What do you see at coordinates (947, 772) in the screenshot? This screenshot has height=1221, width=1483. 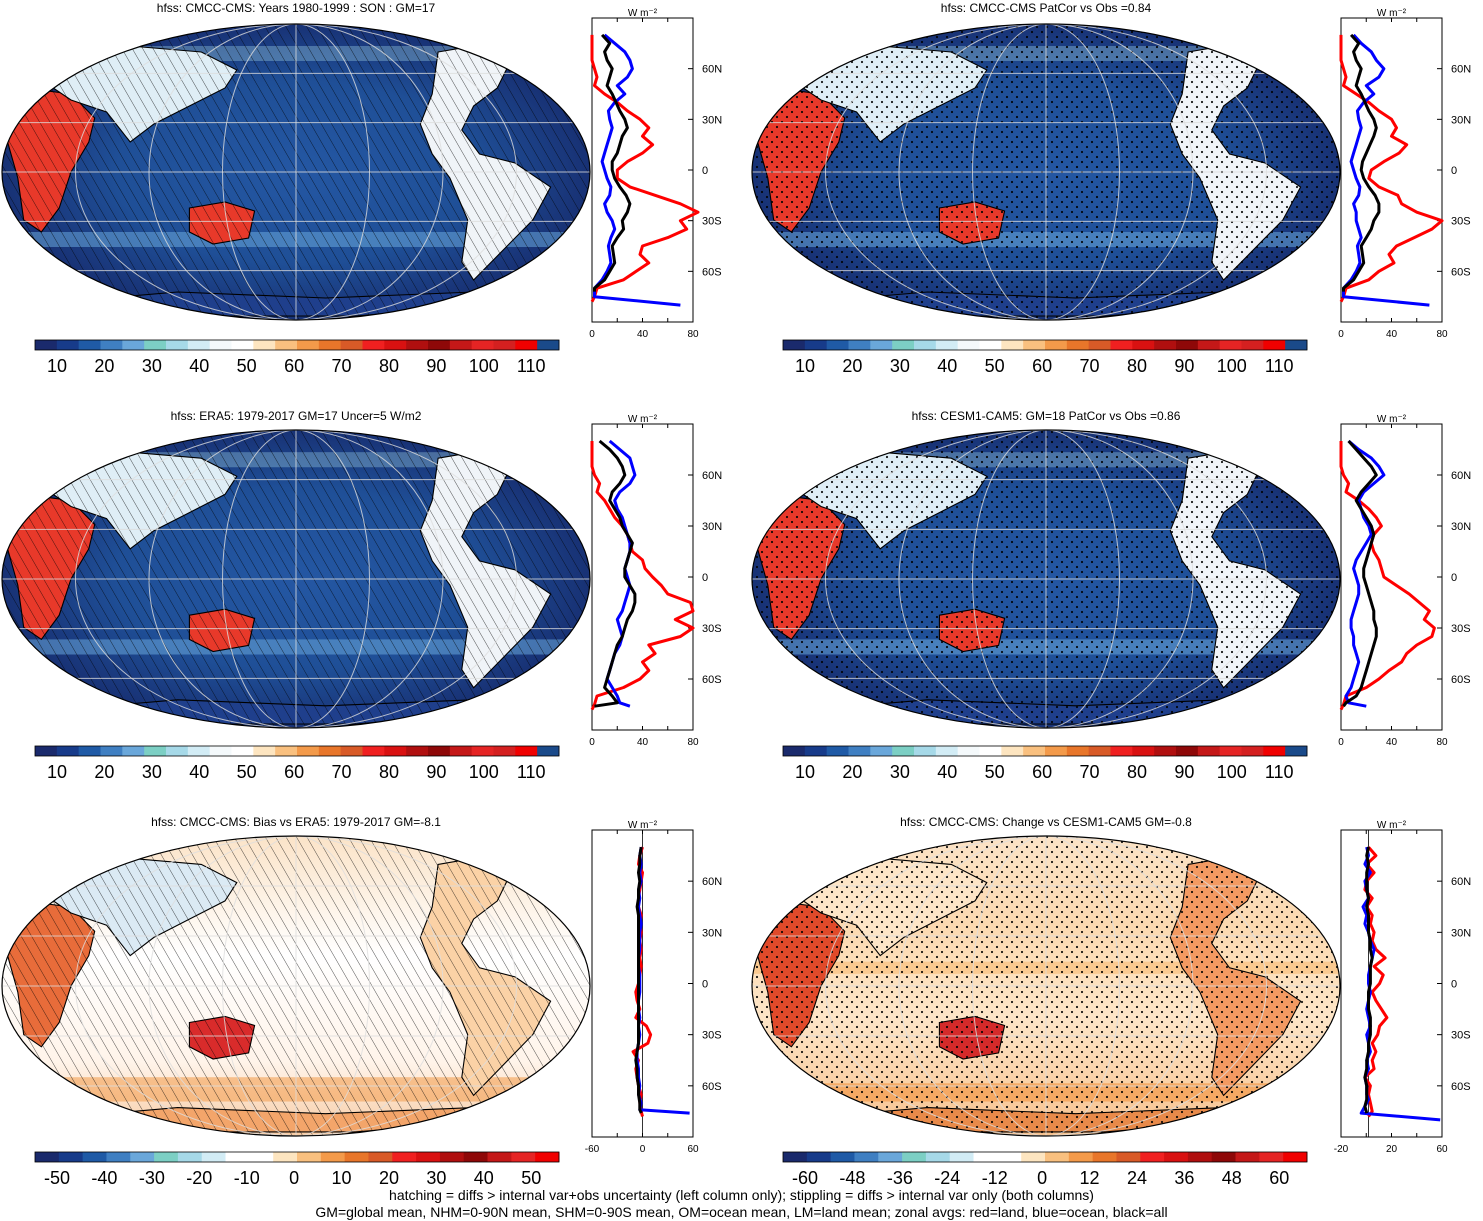 I see `colorbar-label: 40` at bounding box center [947, 772].